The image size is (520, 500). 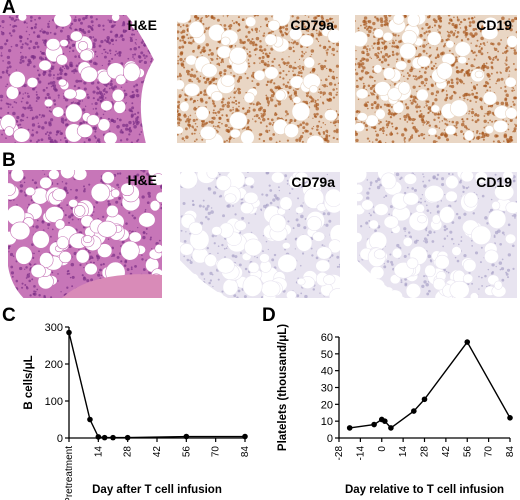 What do you see at coordinates (327, 338) in the screenshot?
I see `y-tick-label: 60` at bounding box center [327, 338].